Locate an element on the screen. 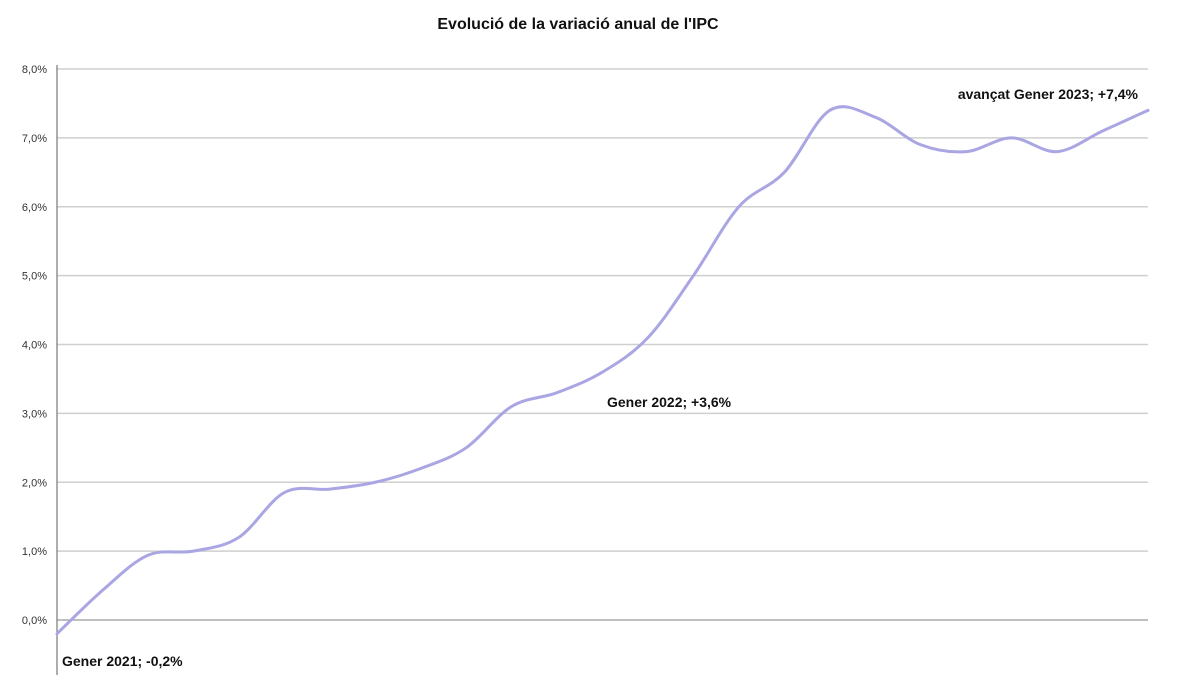  y-tick-label: 7,0% is located at coordinates (34, 139).